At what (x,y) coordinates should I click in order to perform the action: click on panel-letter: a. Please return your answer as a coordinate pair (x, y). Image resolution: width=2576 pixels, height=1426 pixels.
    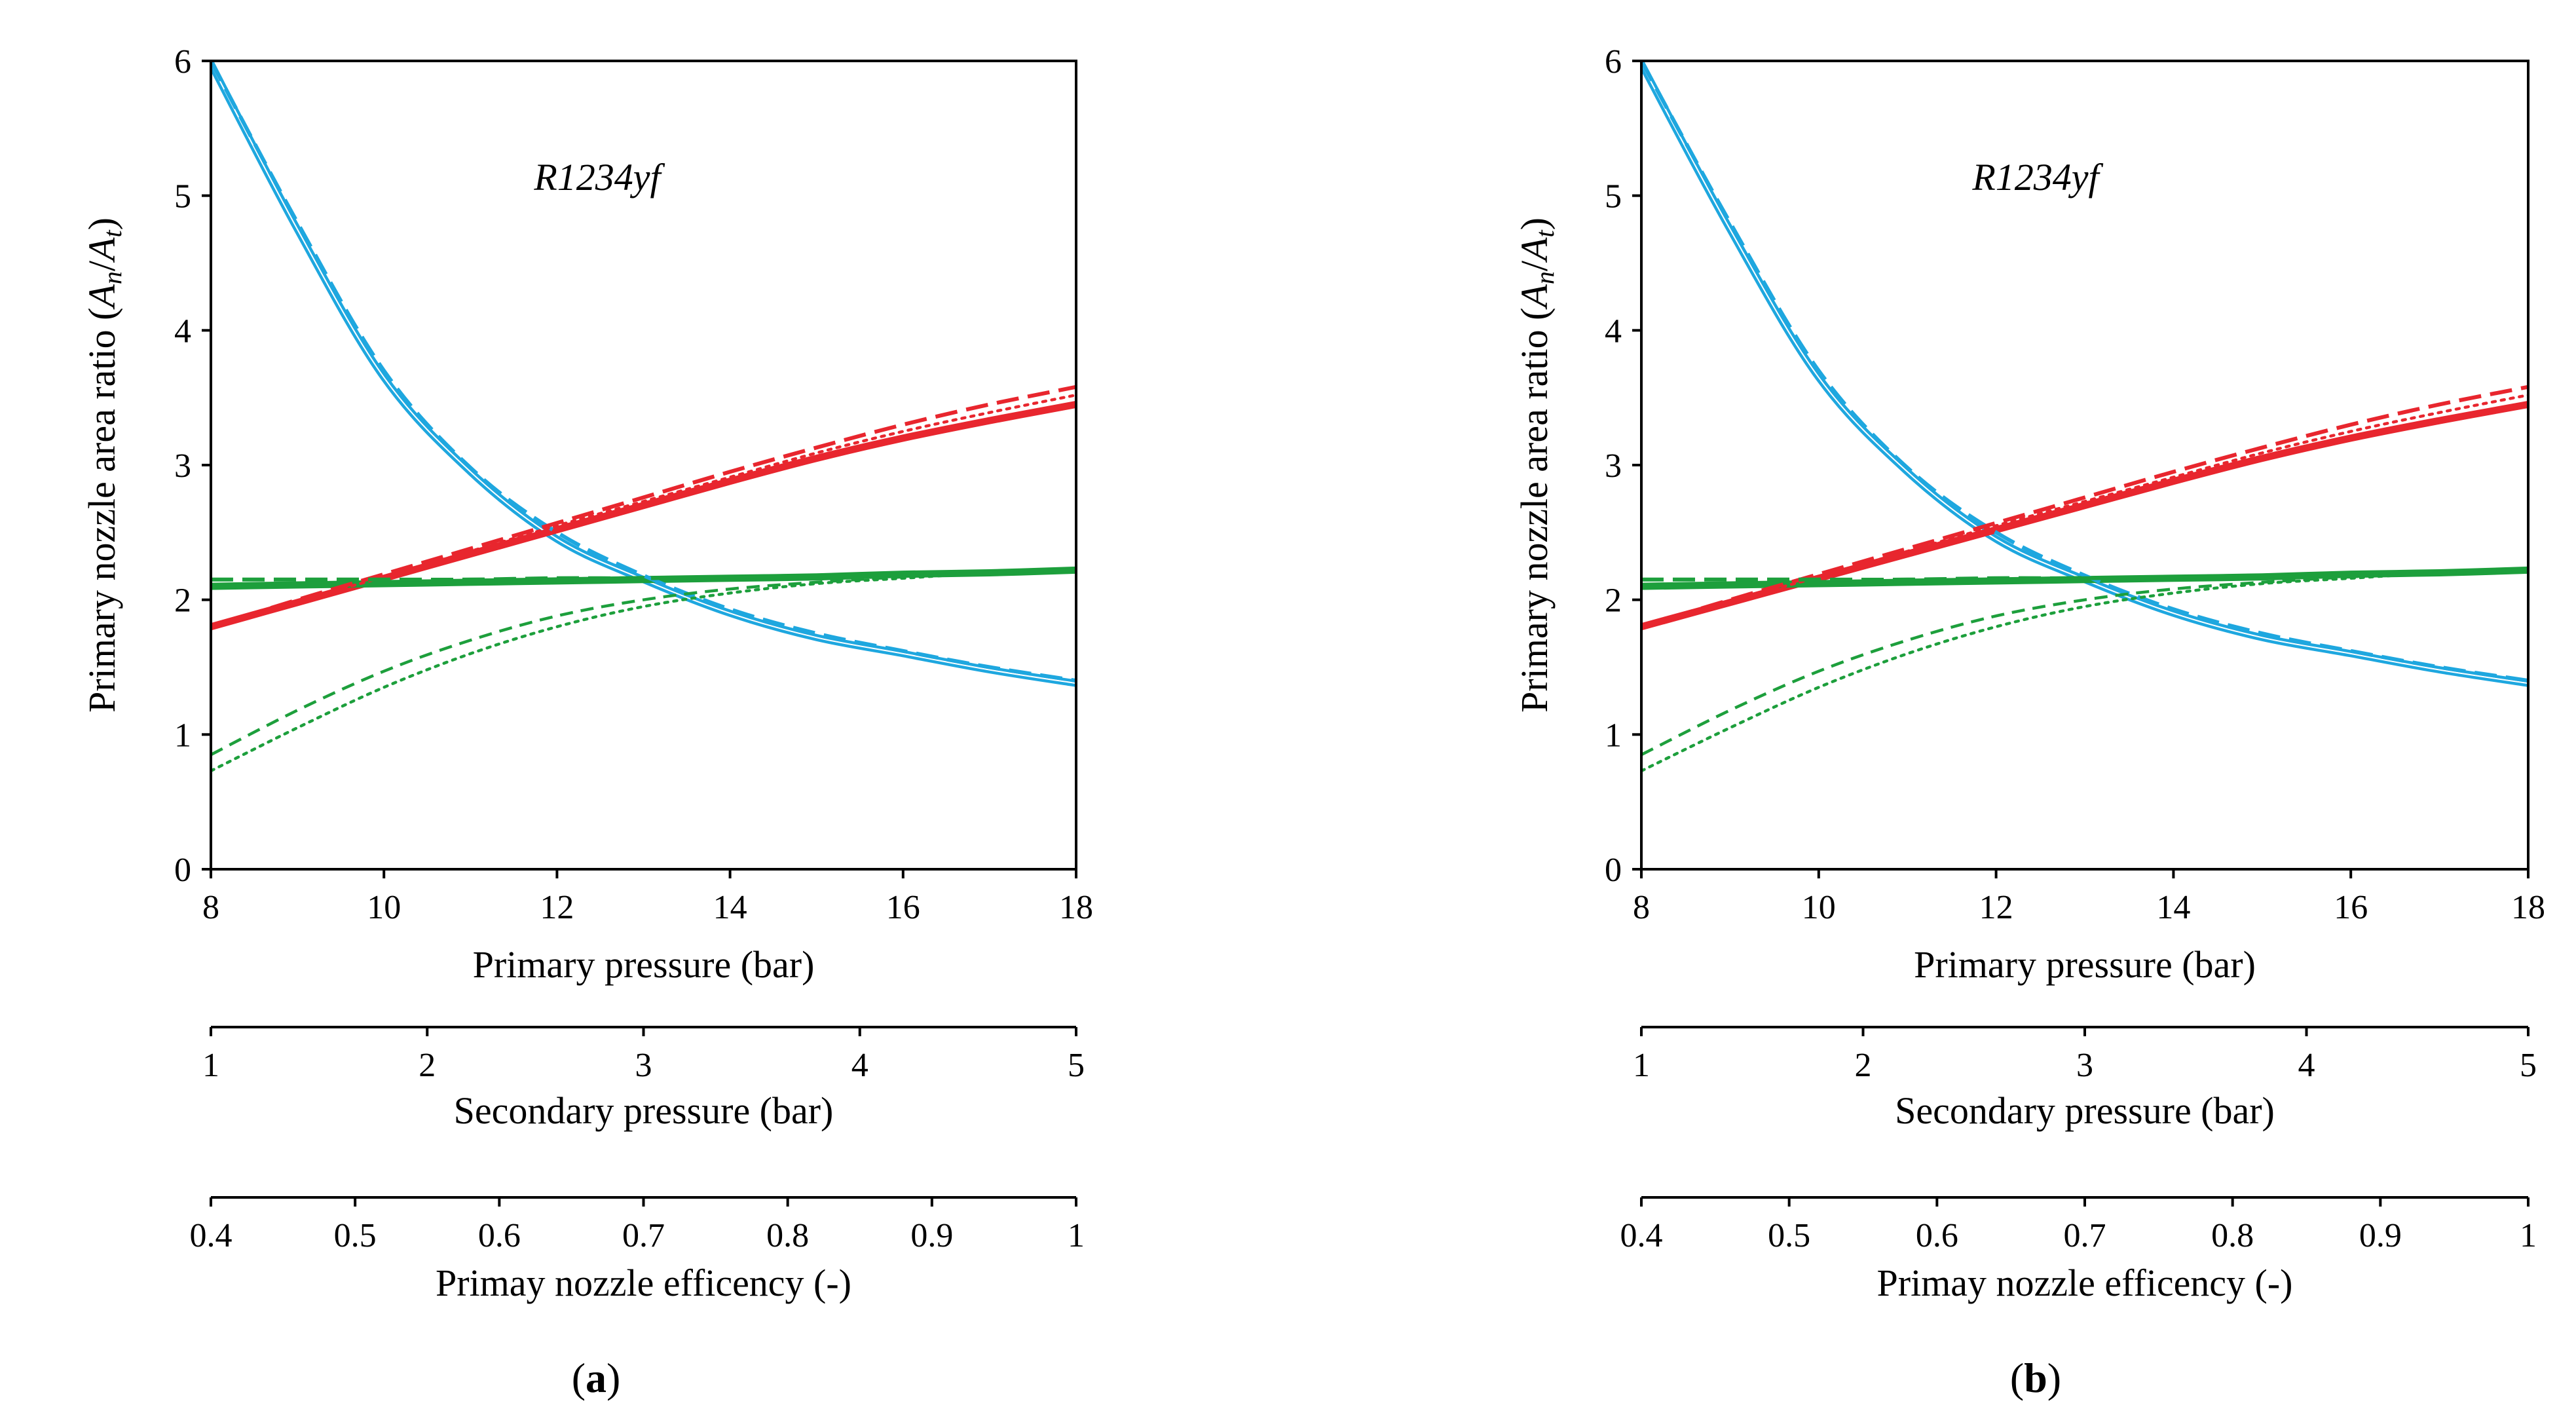
    Looking at the image, I should click on (596, 1378).